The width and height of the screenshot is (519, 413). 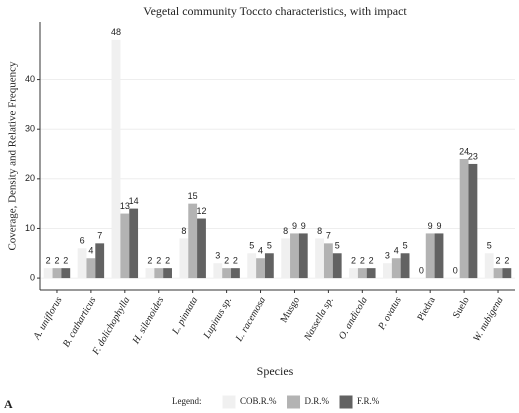 What do you see at coordinates (32, 277) in the screenshot?
I see `y-tick-label: 0` at bounding box center [32, 277].